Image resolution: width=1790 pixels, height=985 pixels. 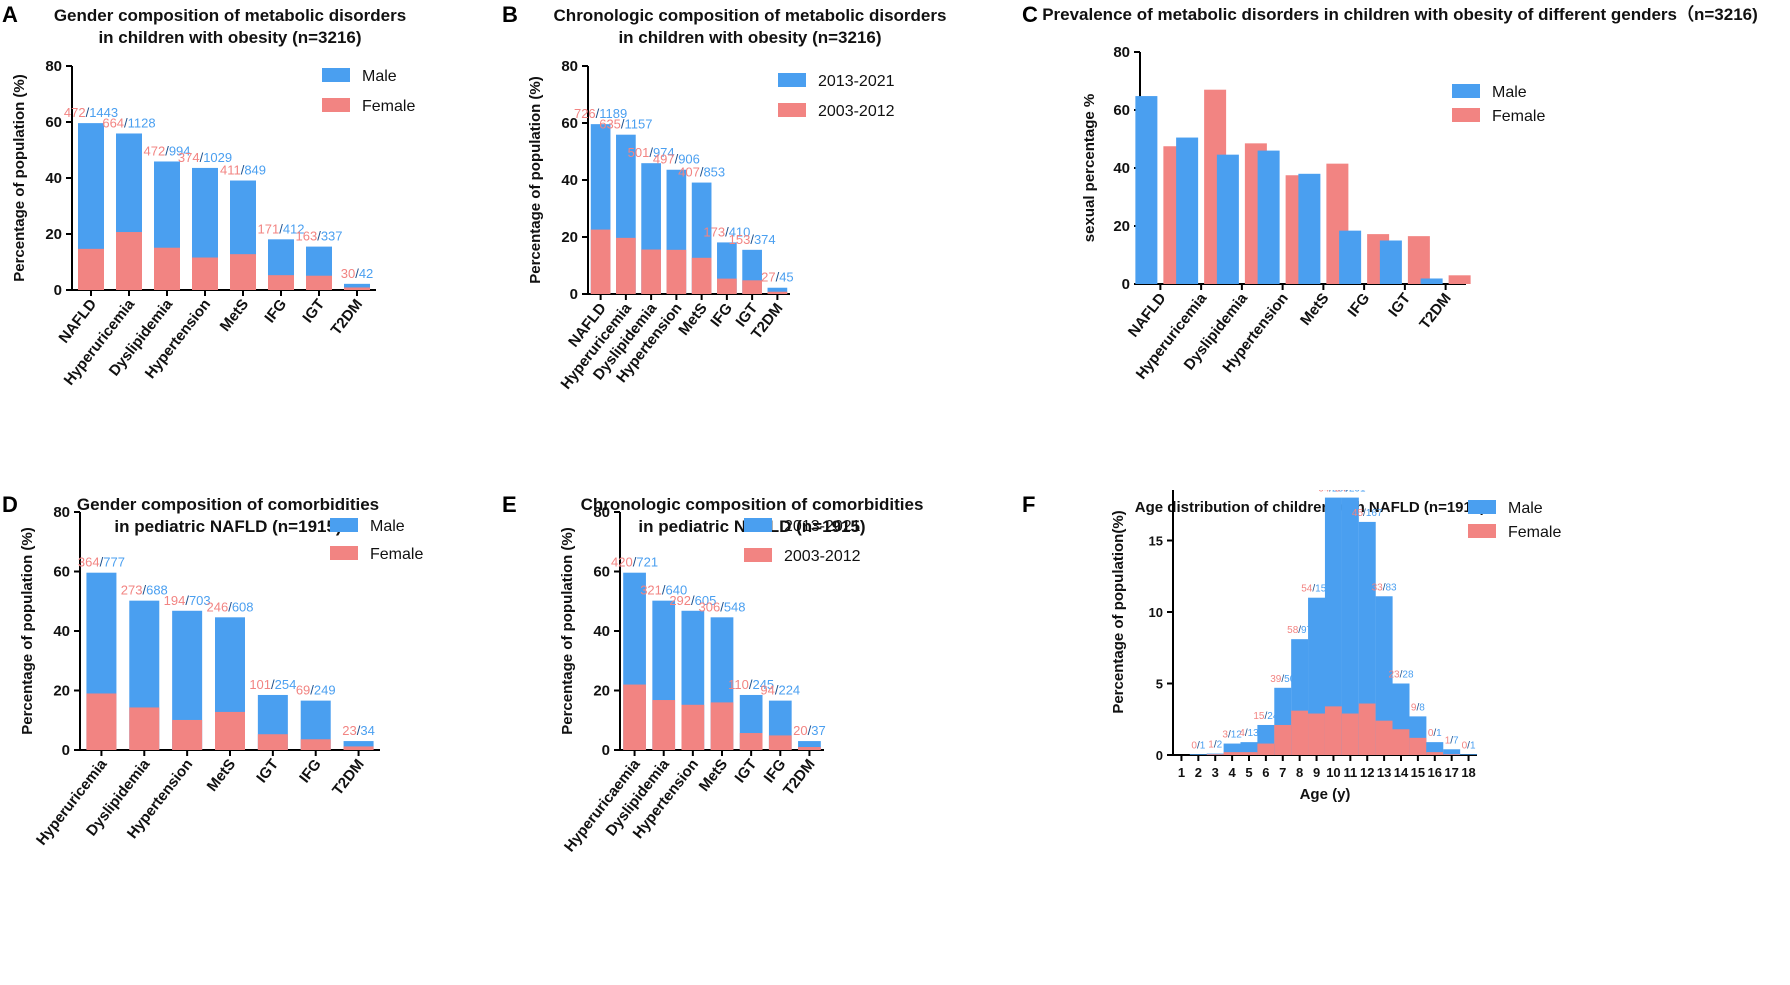 What do you see at coordinates (1259, 716) in the screenshot?
I see `data-label-female: 15` at bounding box center [1259, 716].